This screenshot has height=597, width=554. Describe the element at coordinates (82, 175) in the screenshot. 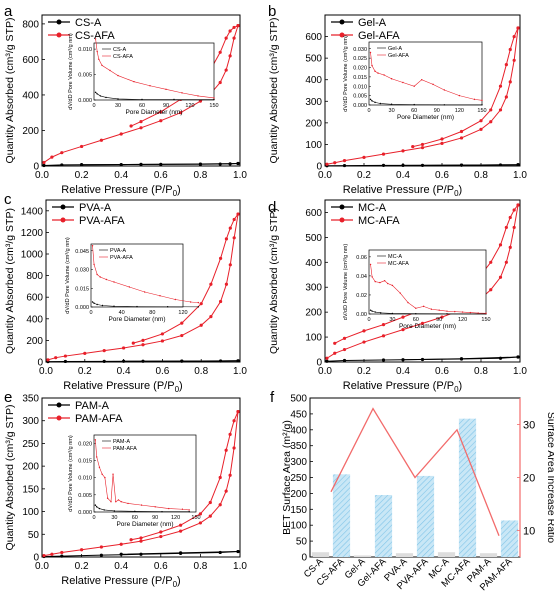

I see `x-tick-label: 0.2` at that location.